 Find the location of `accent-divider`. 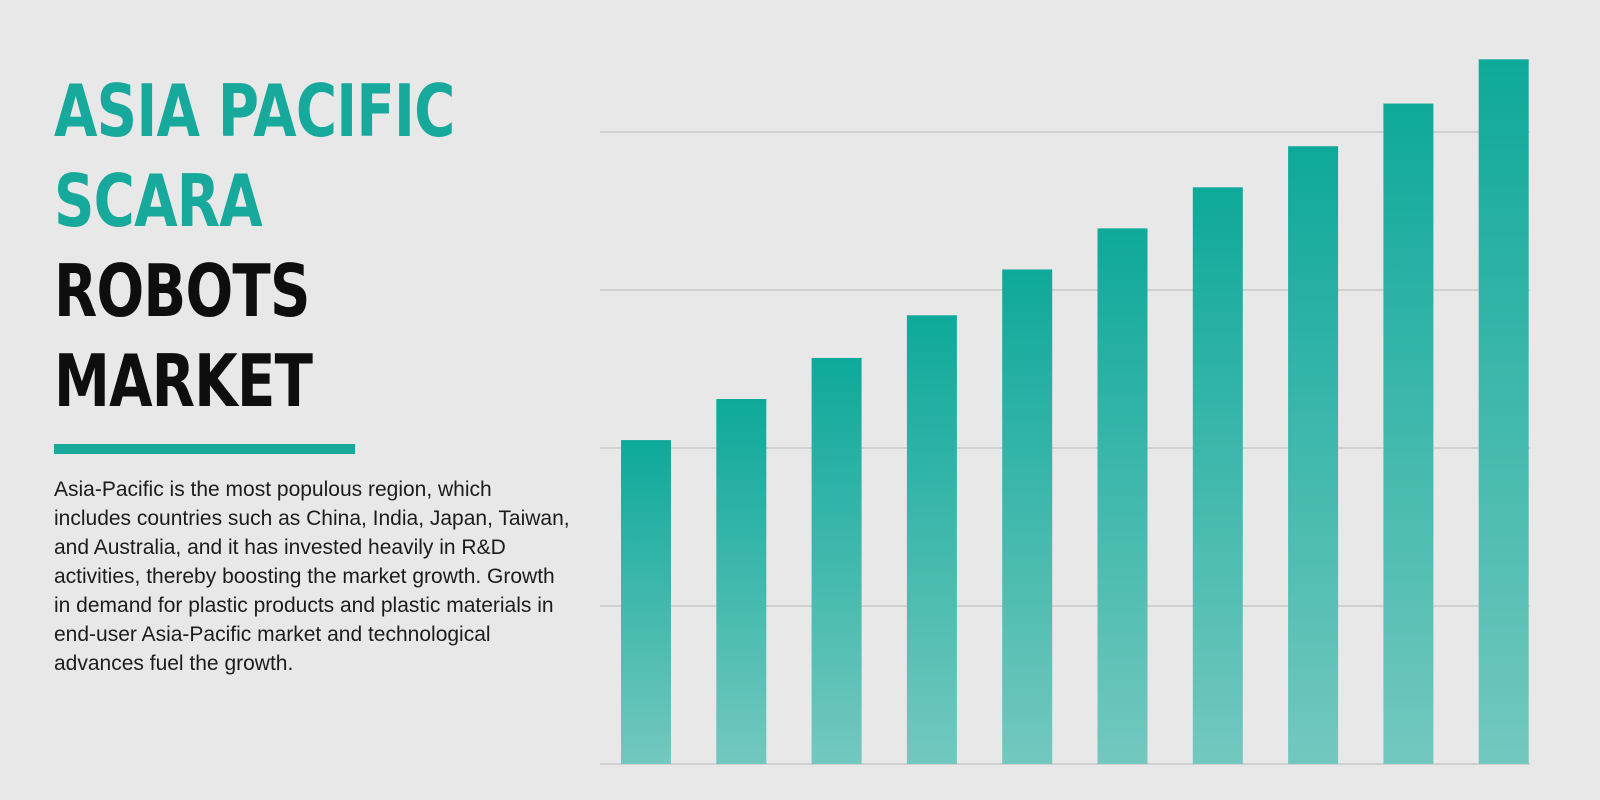

accent-divider is located at coordinates (204, 449).